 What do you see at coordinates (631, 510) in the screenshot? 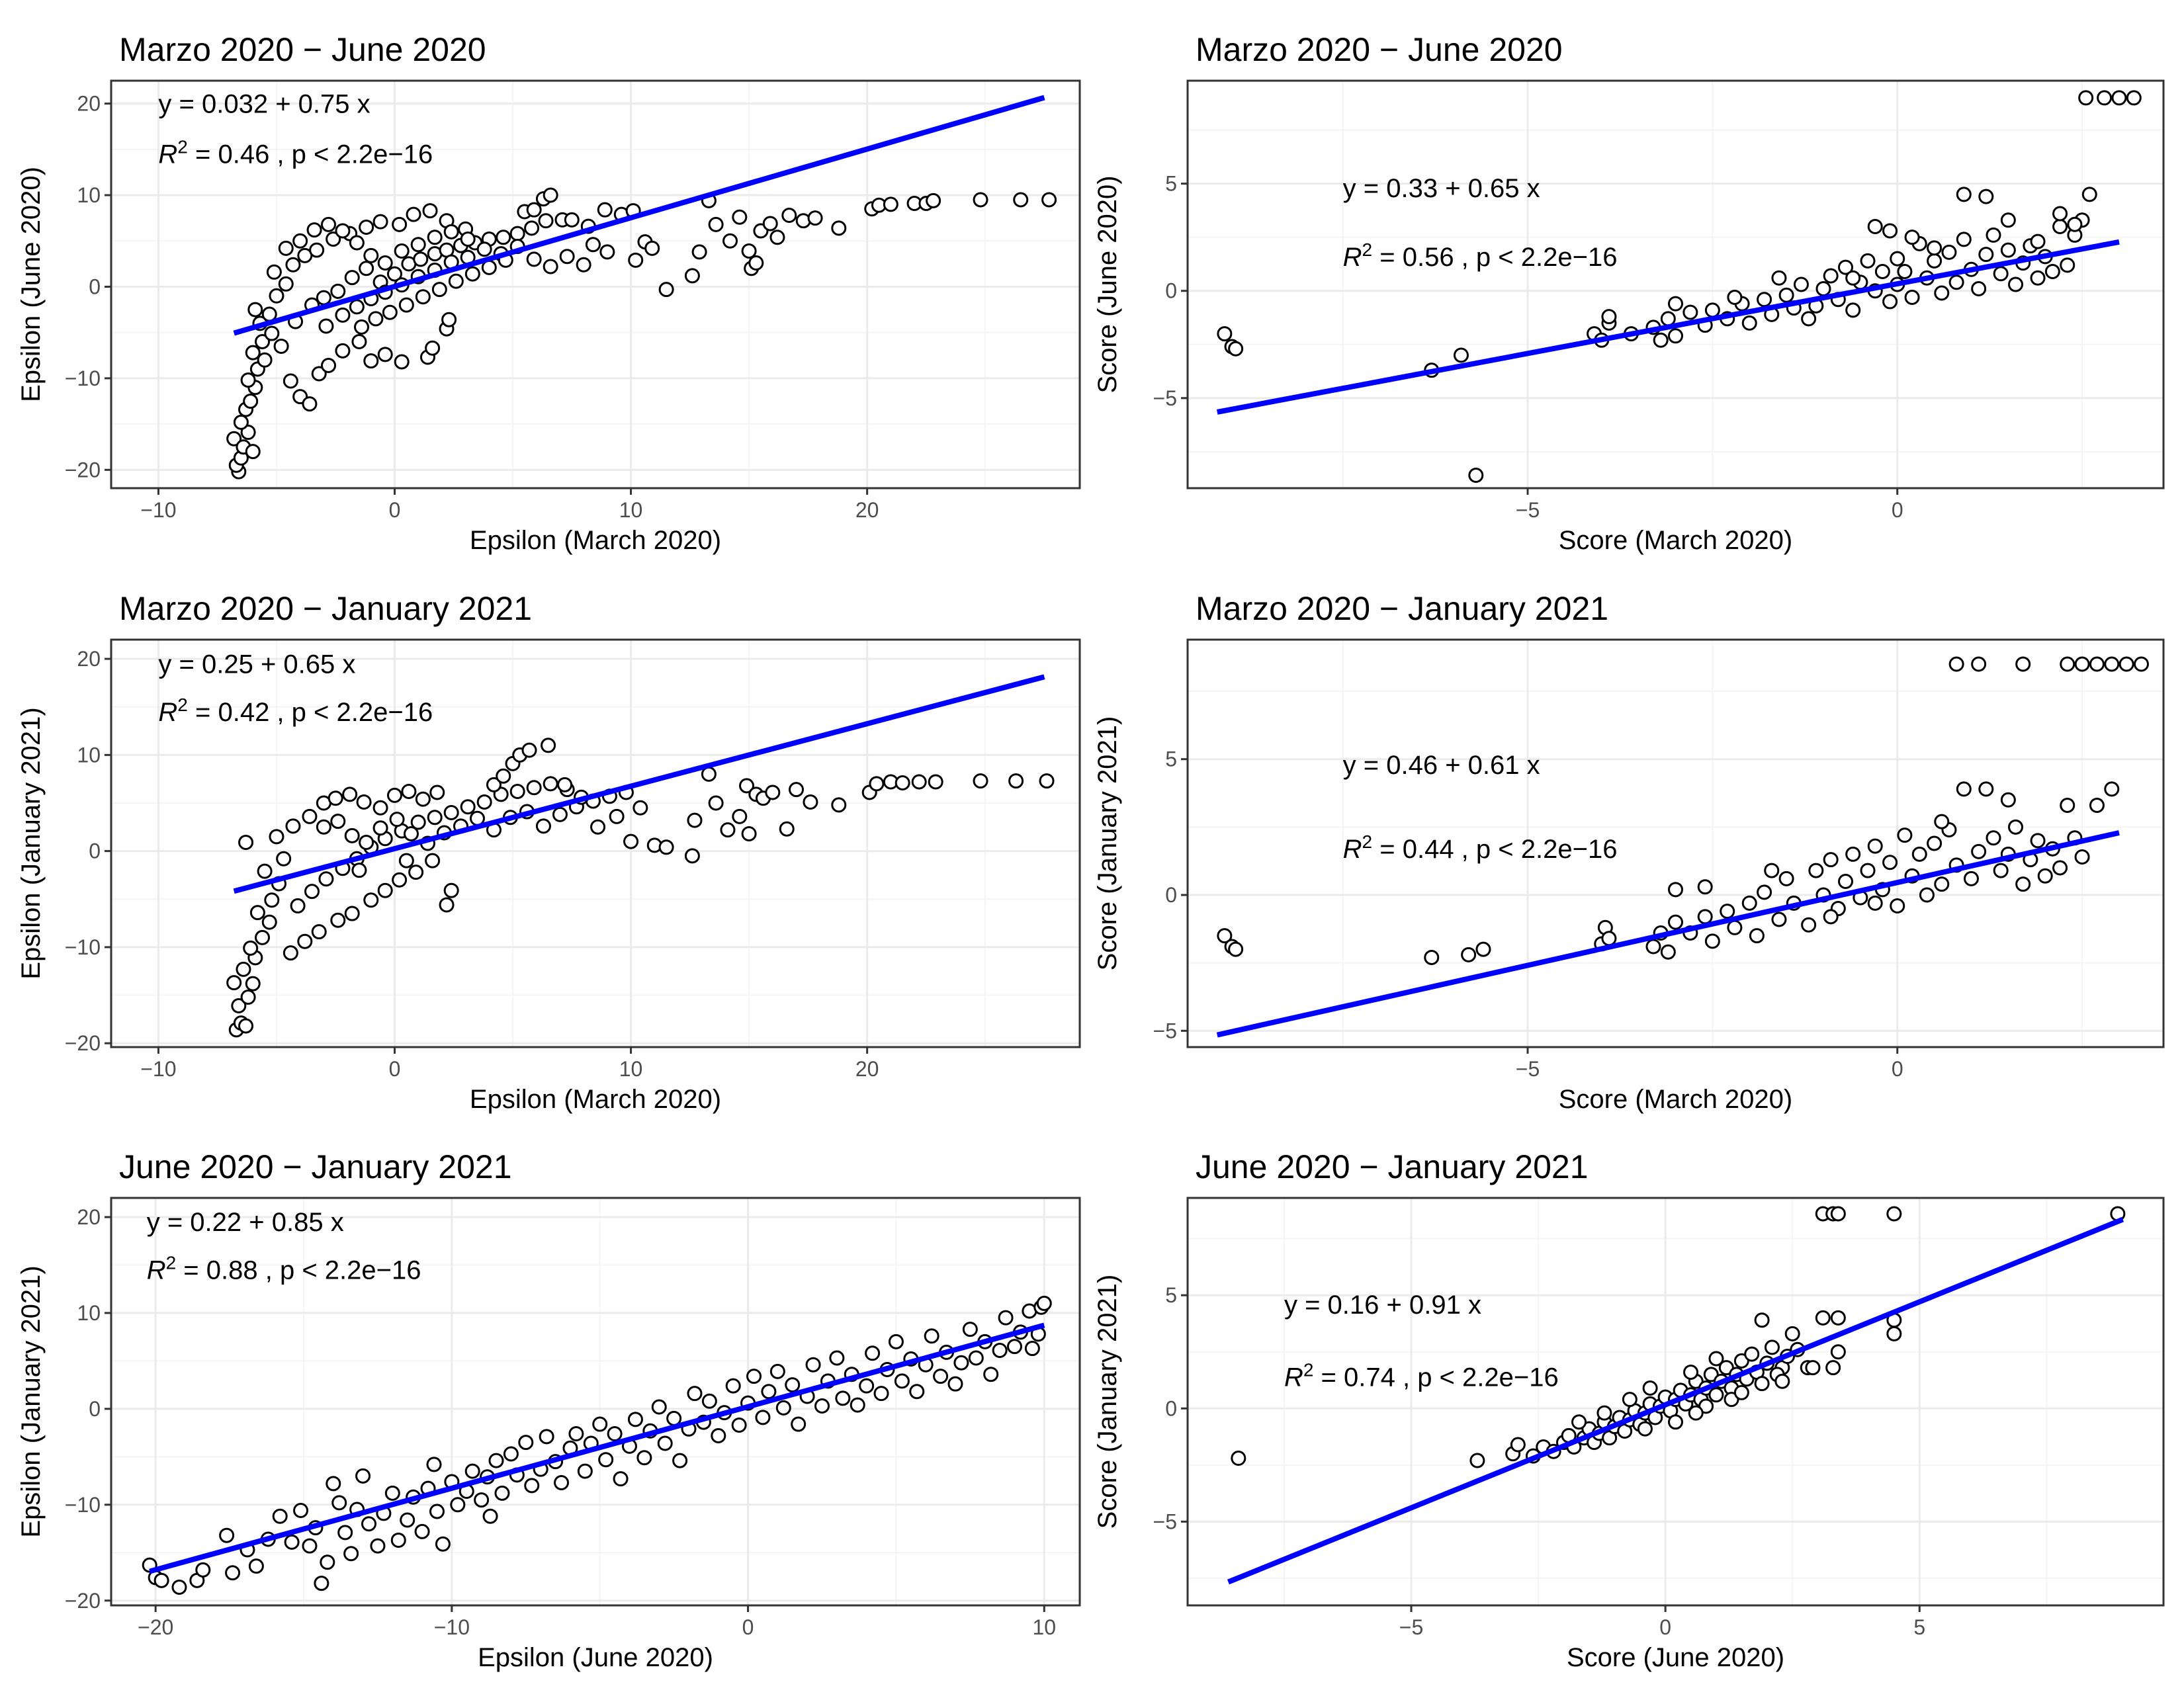
I see `x-tick-label: 10` at bounding box center [631, 510].